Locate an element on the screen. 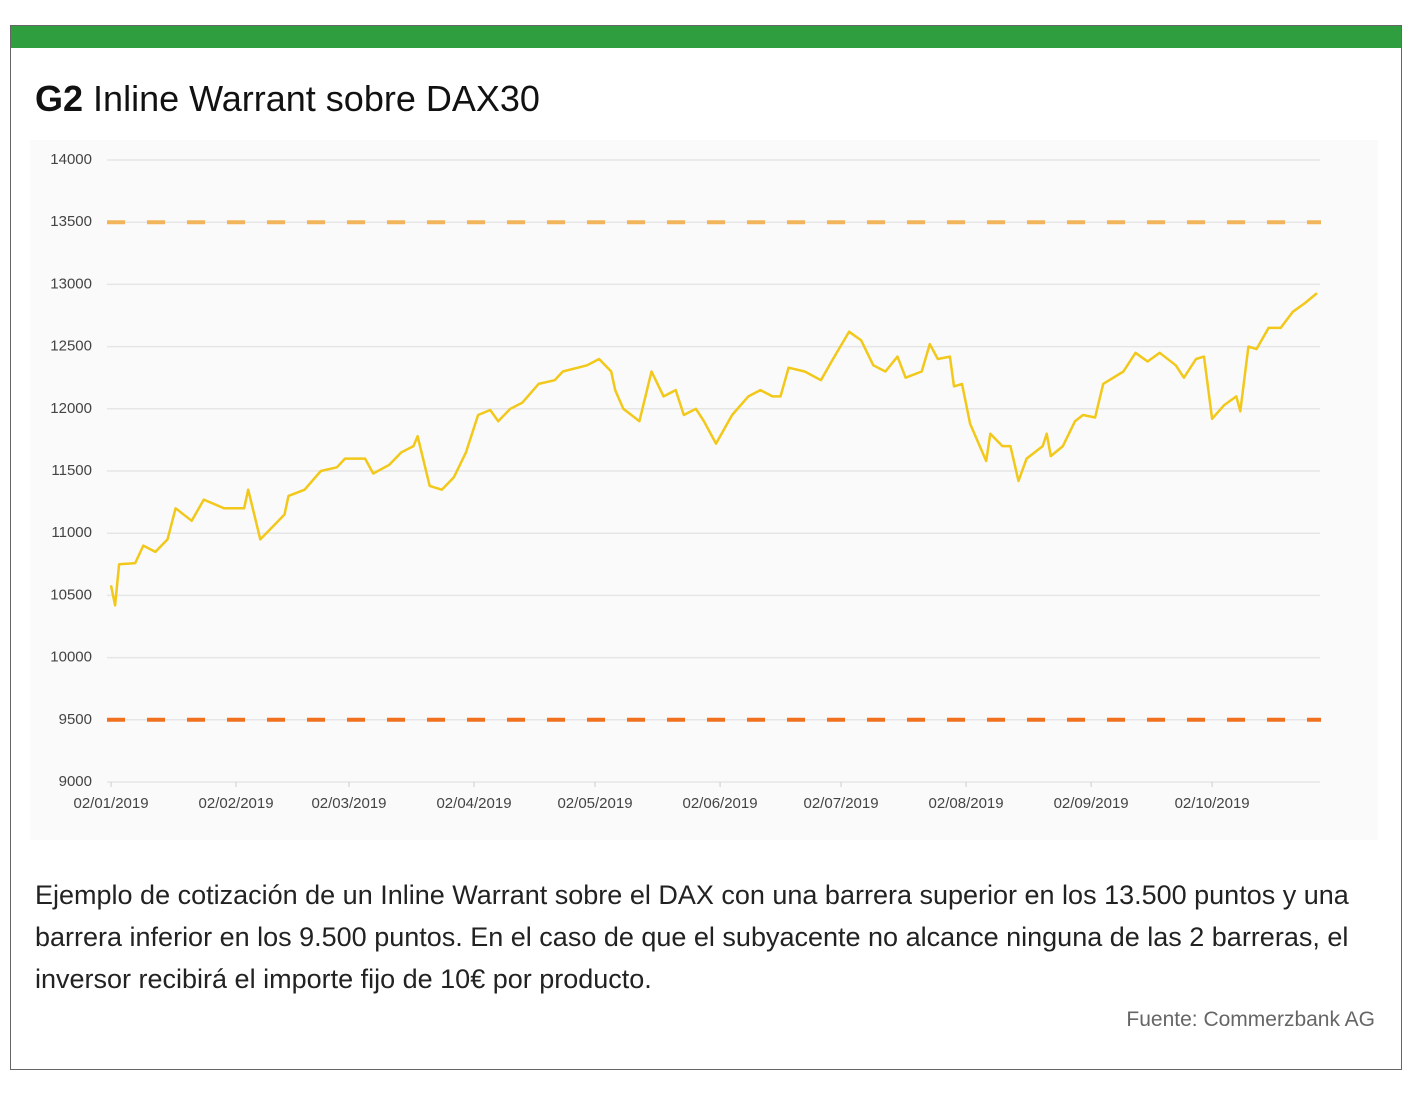 This screenshot has height=1094, width=1428. y-tick-label: 12000 is located at coordinates (71, 408).